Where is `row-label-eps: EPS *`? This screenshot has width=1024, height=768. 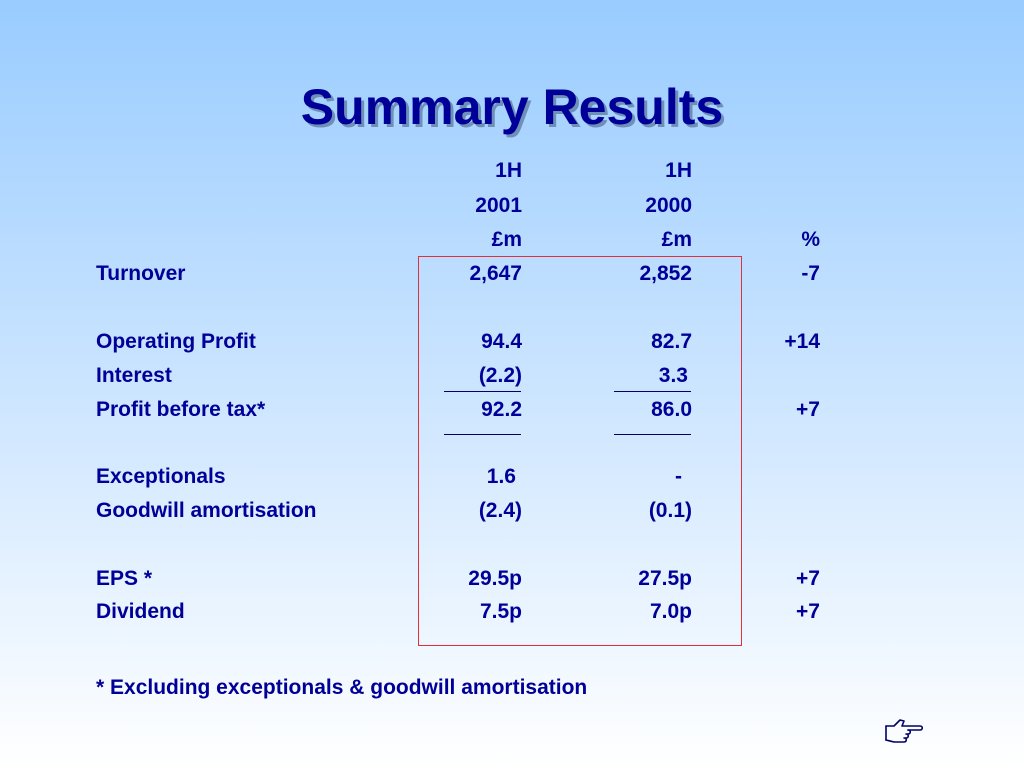
row-label-eps: EPS * is located at coordinates (124, 578).